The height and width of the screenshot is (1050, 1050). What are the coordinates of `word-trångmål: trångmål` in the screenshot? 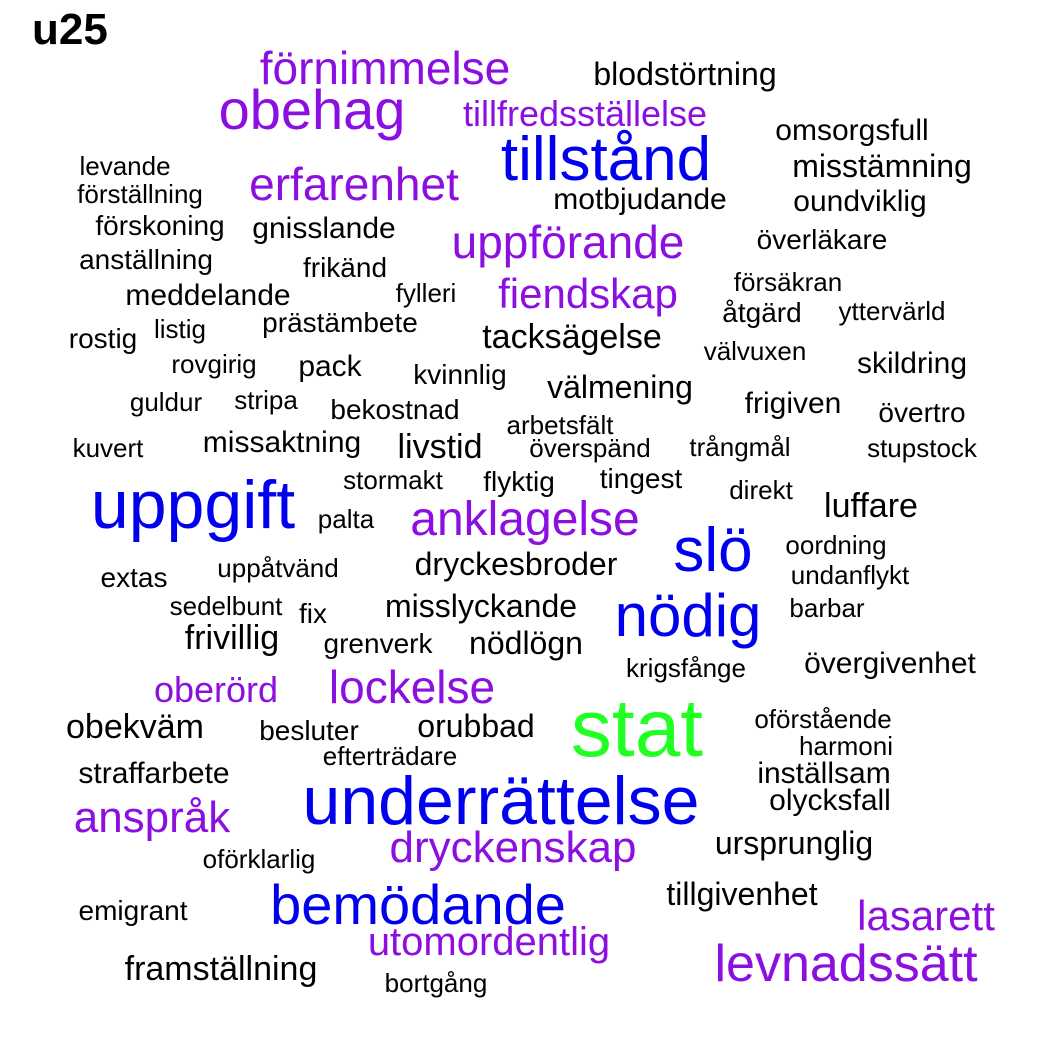 It's located at (740, 447).